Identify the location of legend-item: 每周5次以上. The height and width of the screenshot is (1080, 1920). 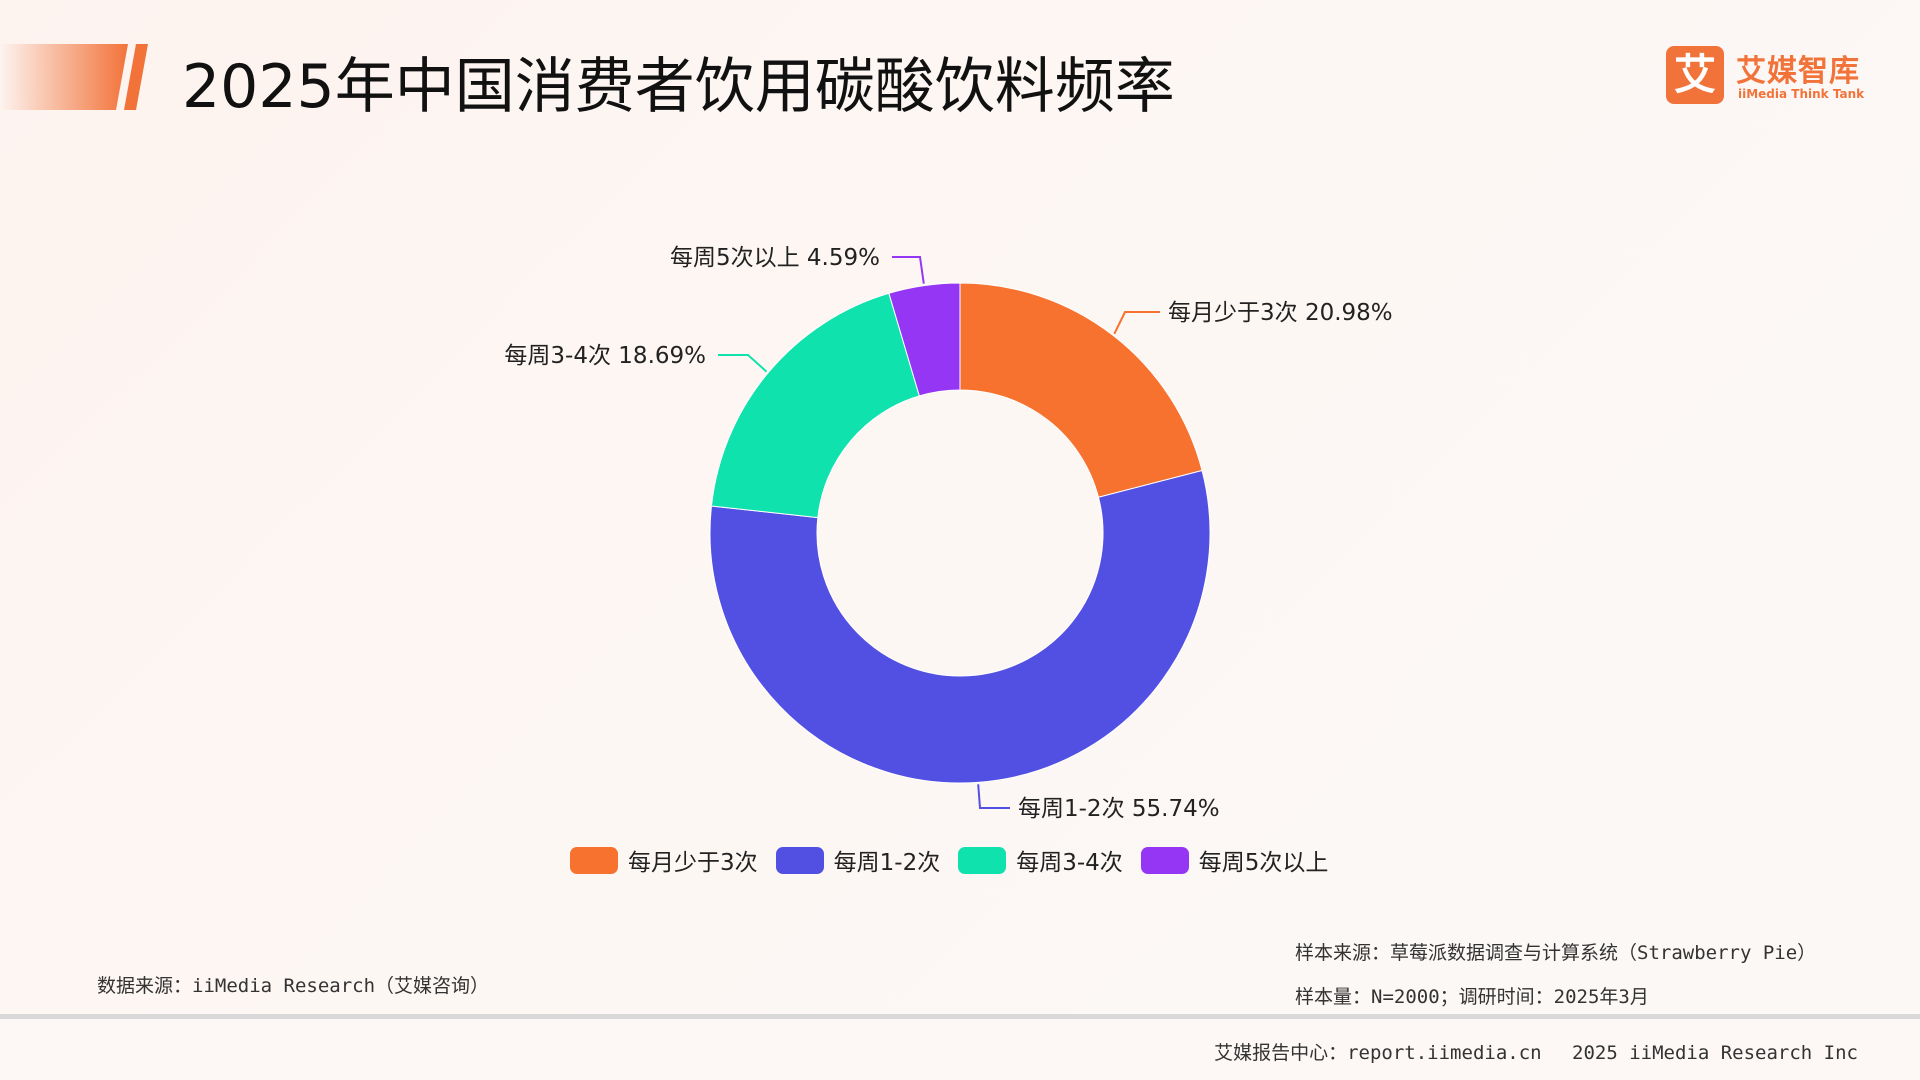
(1234, 860).